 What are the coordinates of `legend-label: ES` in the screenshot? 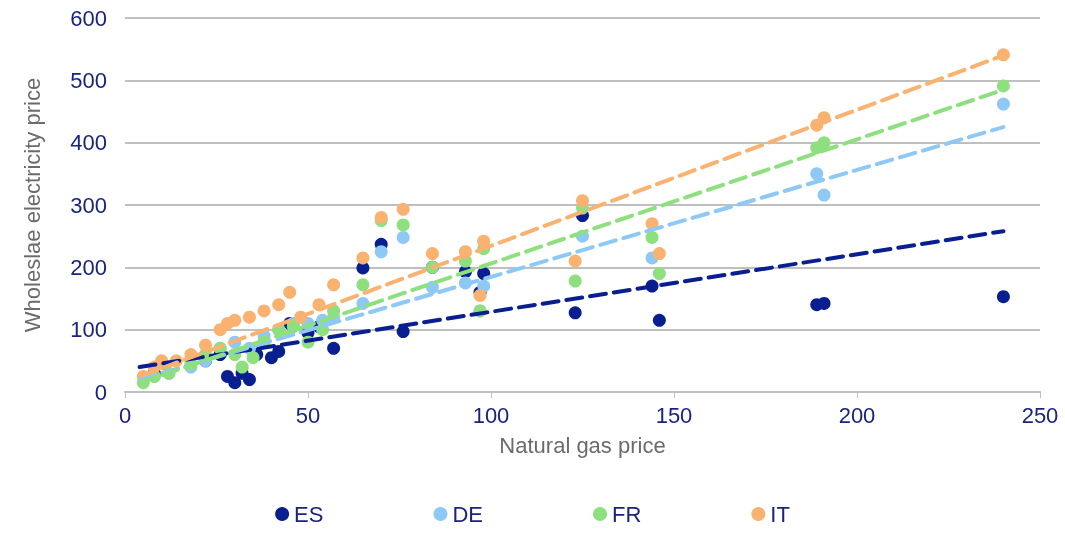 It's located at (309, 514).